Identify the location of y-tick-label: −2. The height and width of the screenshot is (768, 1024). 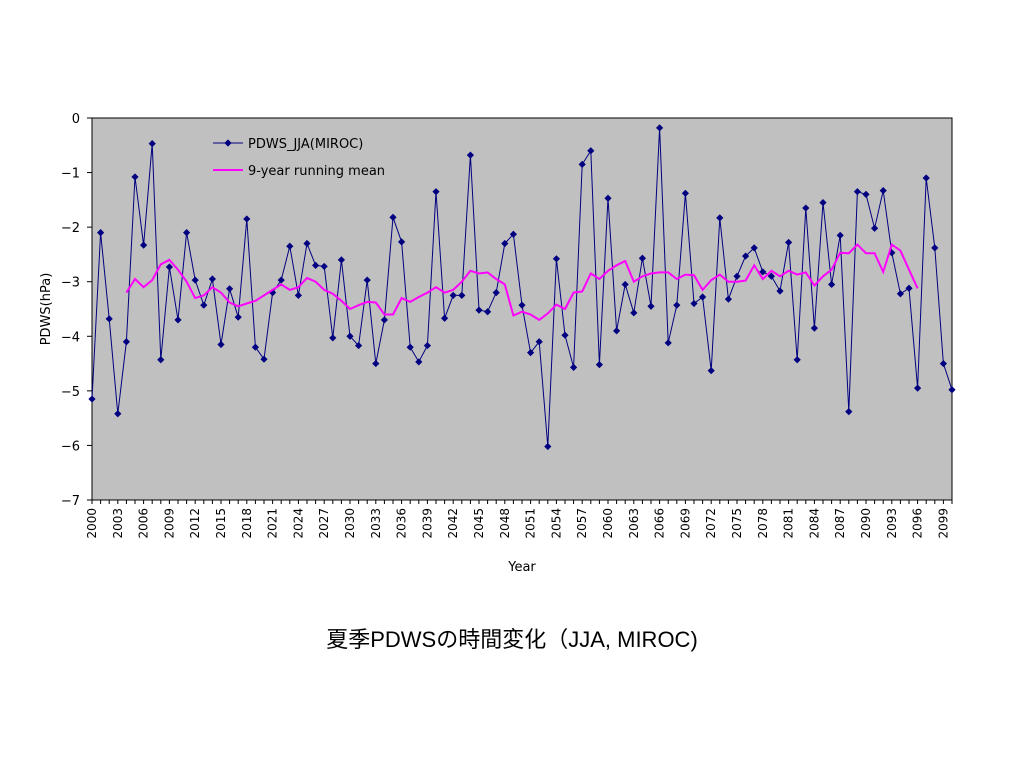
(70, 228).